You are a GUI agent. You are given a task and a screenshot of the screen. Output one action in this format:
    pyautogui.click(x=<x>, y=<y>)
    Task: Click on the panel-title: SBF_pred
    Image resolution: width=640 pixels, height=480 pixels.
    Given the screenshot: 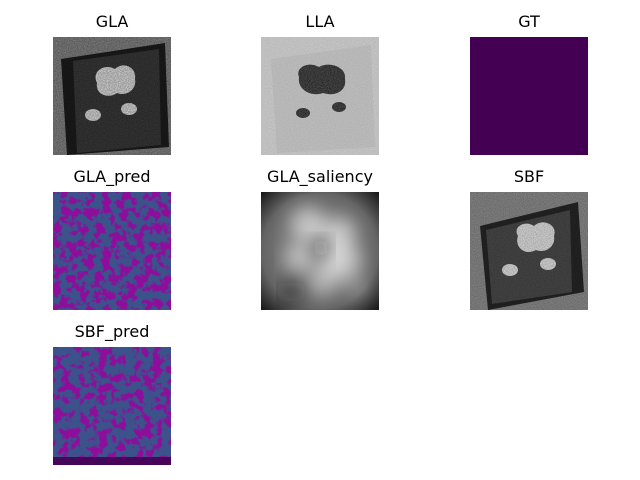 What is the action you would take?
    pyautogui.click(x=112, y=331)
    